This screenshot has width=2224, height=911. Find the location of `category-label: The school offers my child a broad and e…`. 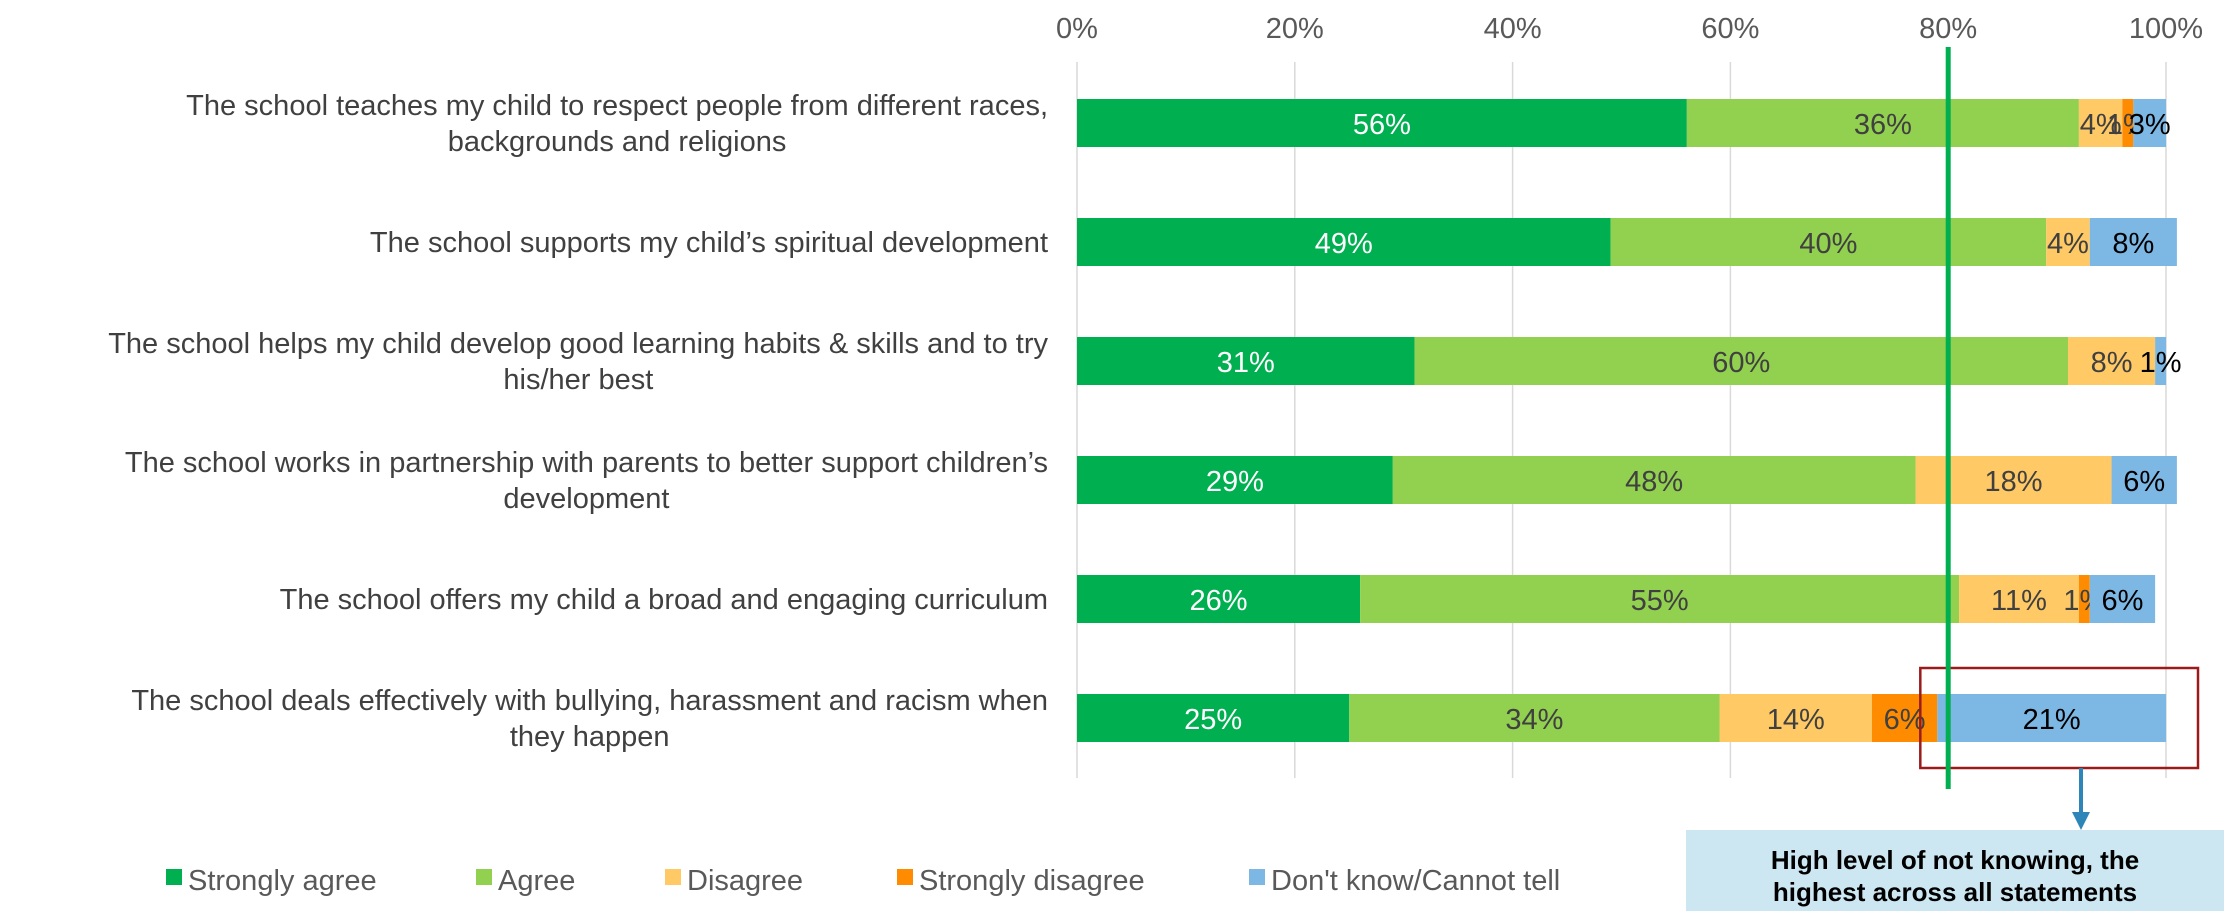

category-label: The school offers my child a broad and e… is located at coordinates (664, 600).